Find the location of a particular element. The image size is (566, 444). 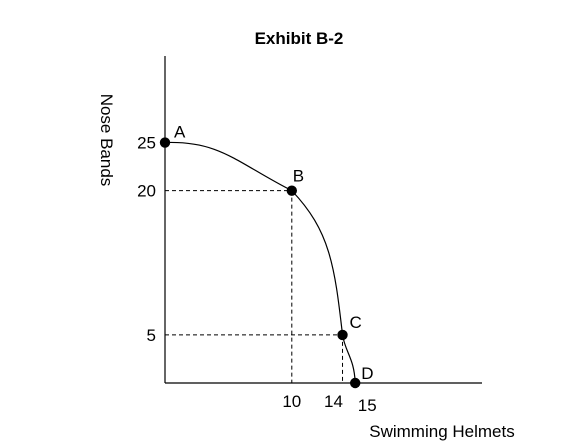

y-tick-5: 5 is located at coordinates (151, 335).